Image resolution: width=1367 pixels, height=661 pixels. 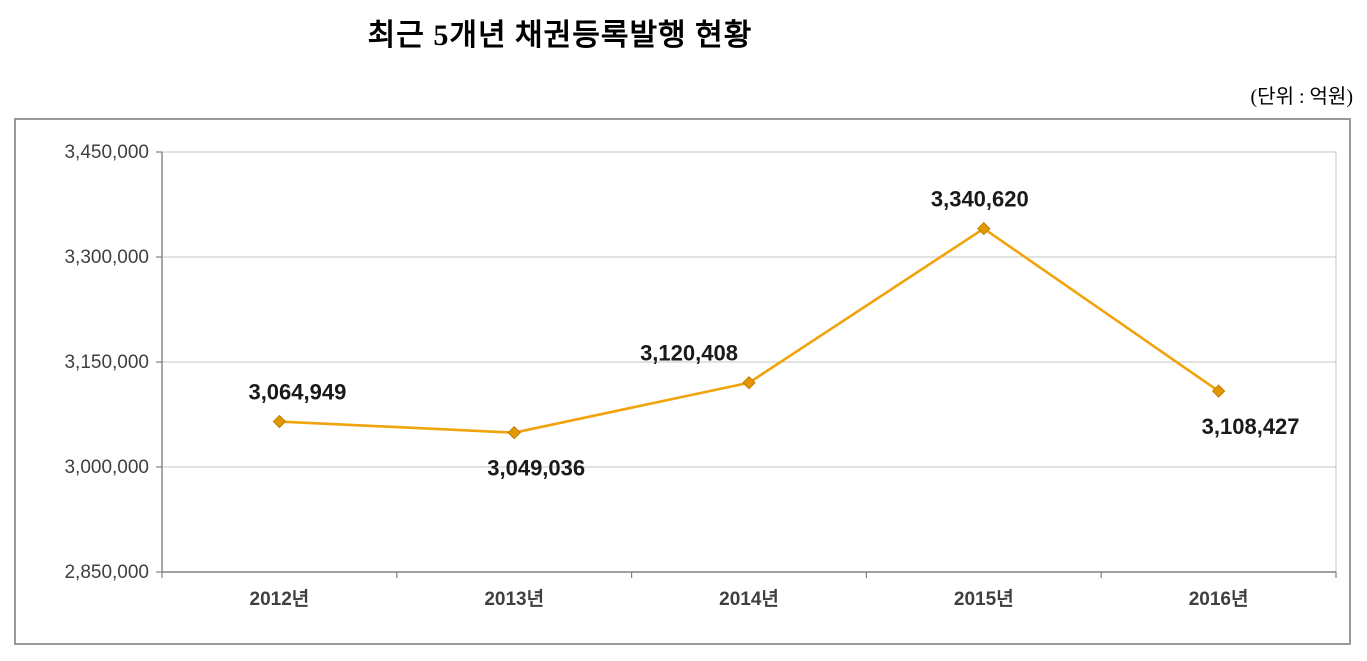 I want to click on data-label: 3,049,036, so click(x=536, y=468).